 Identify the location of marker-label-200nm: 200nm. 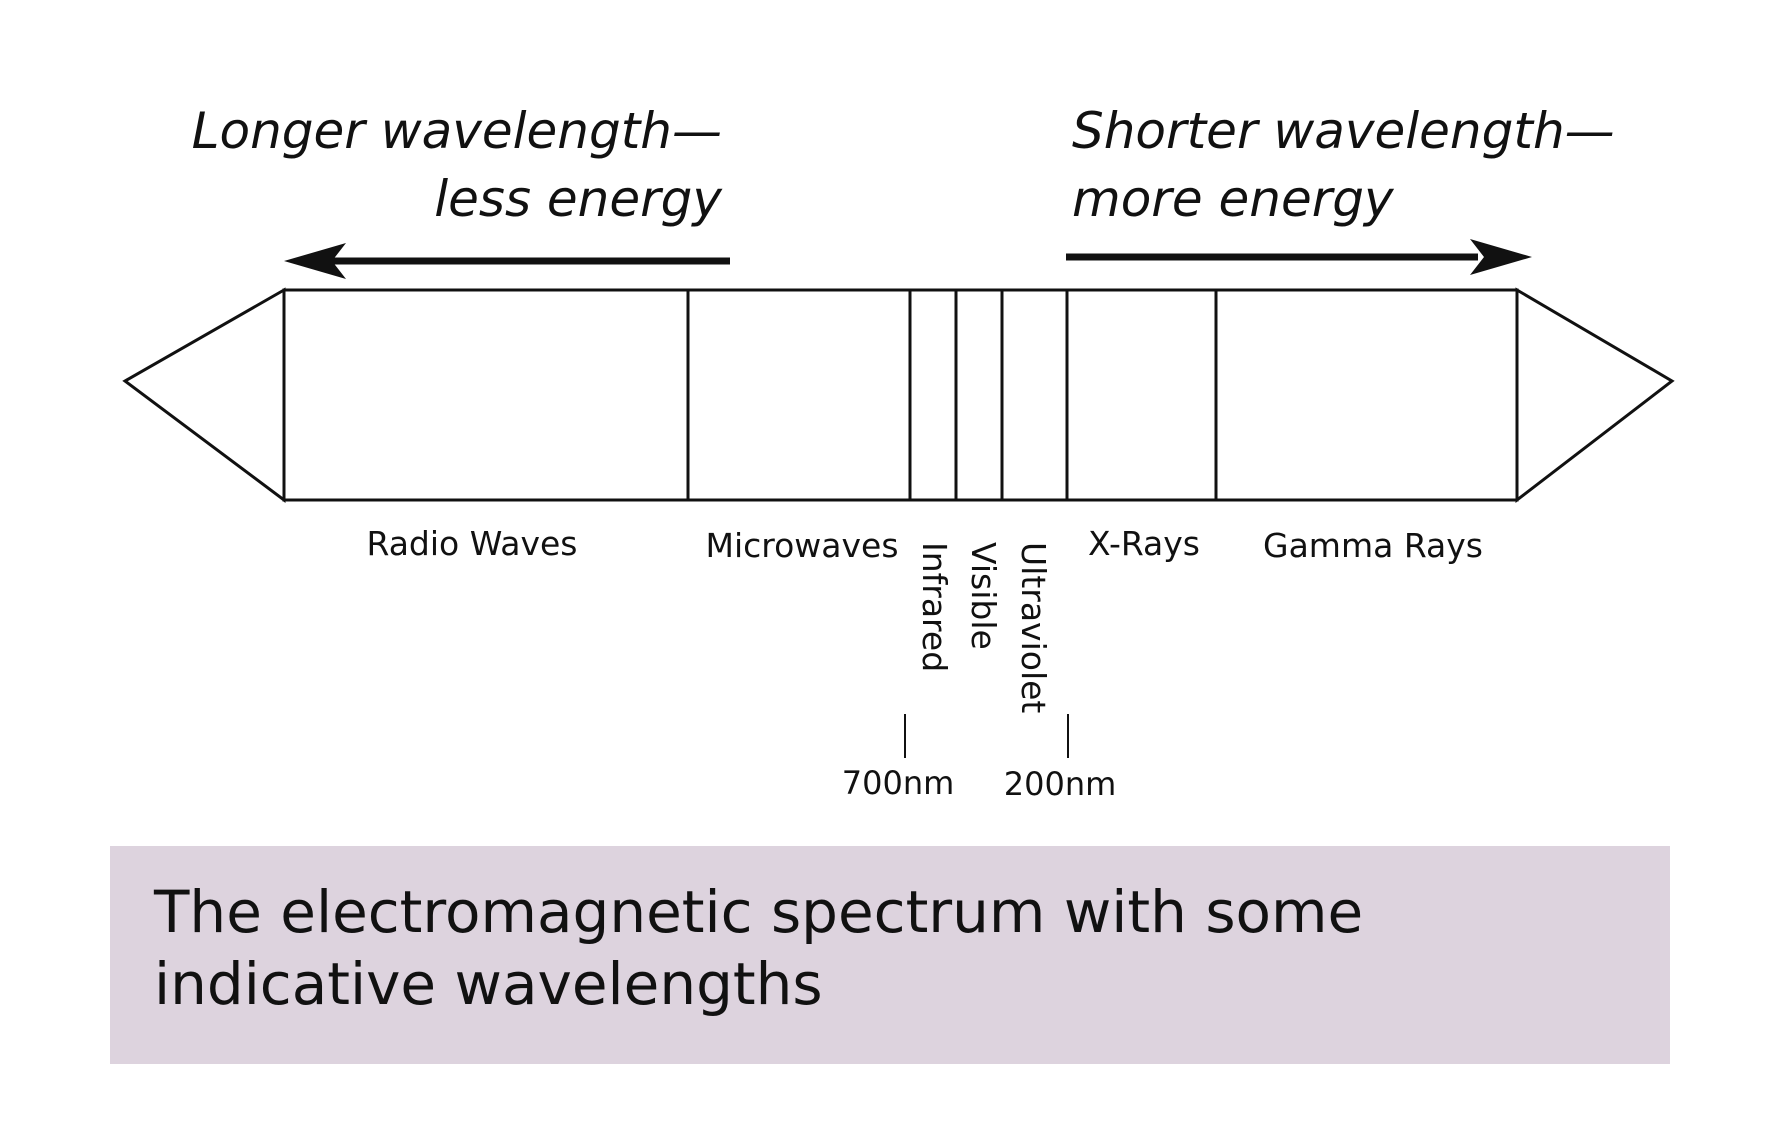
(1060, 784).